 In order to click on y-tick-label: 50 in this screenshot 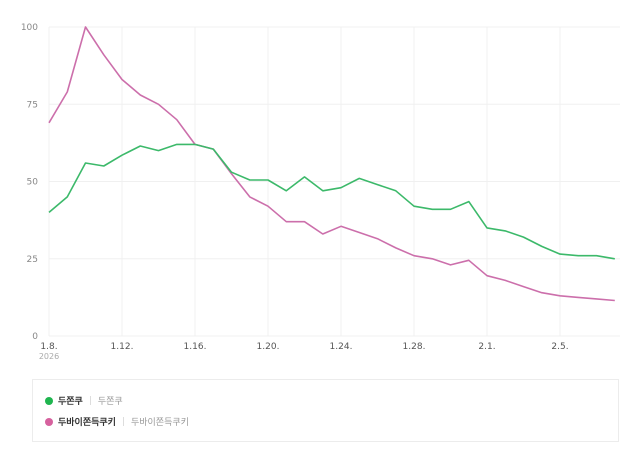, I will do `click(33, 183)`.